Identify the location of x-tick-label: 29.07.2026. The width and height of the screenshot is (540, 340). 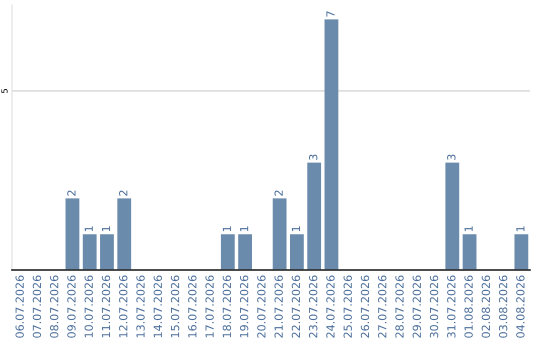
(416, 307).